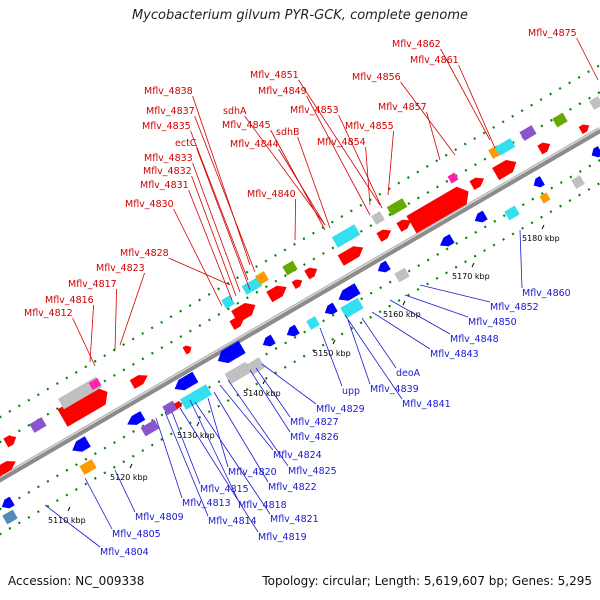 The image size is (600, 600). I want to click on gene-label-reverse: deoA, so click(408, 373).